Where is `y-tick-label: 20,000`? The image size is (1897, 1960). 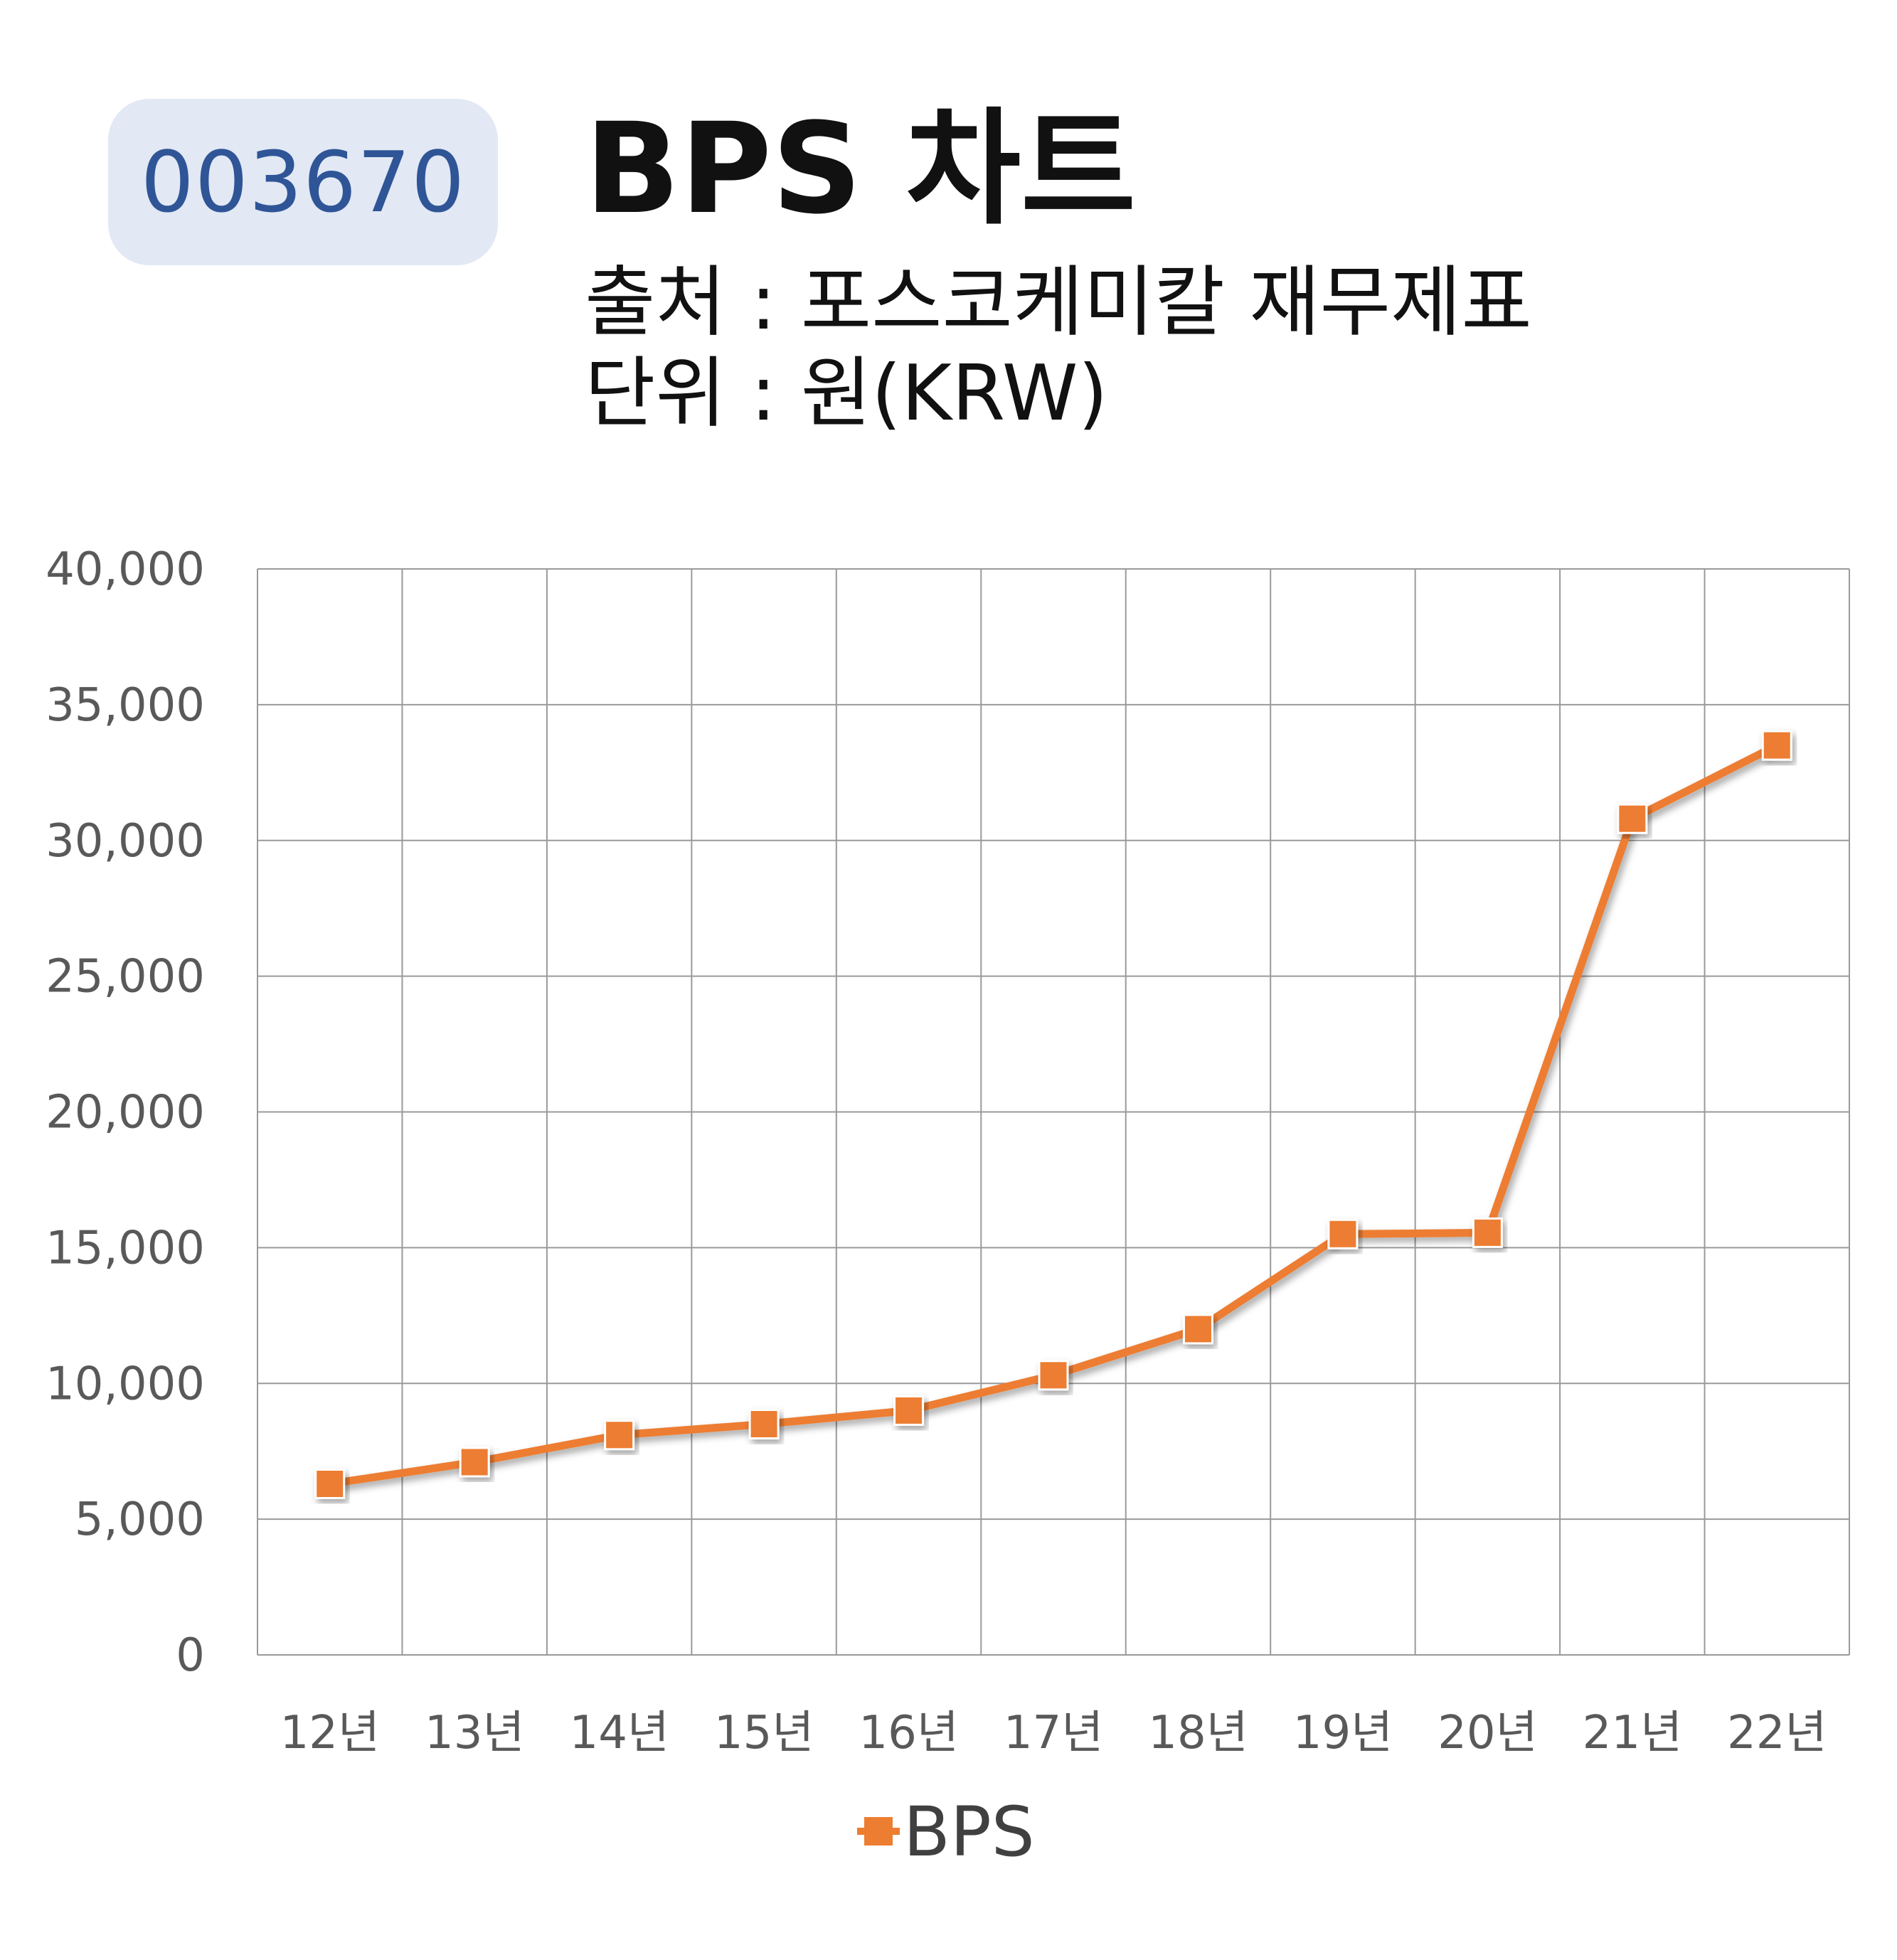
y-tick-label: 20,000 is located at coordinates (126, 1113).